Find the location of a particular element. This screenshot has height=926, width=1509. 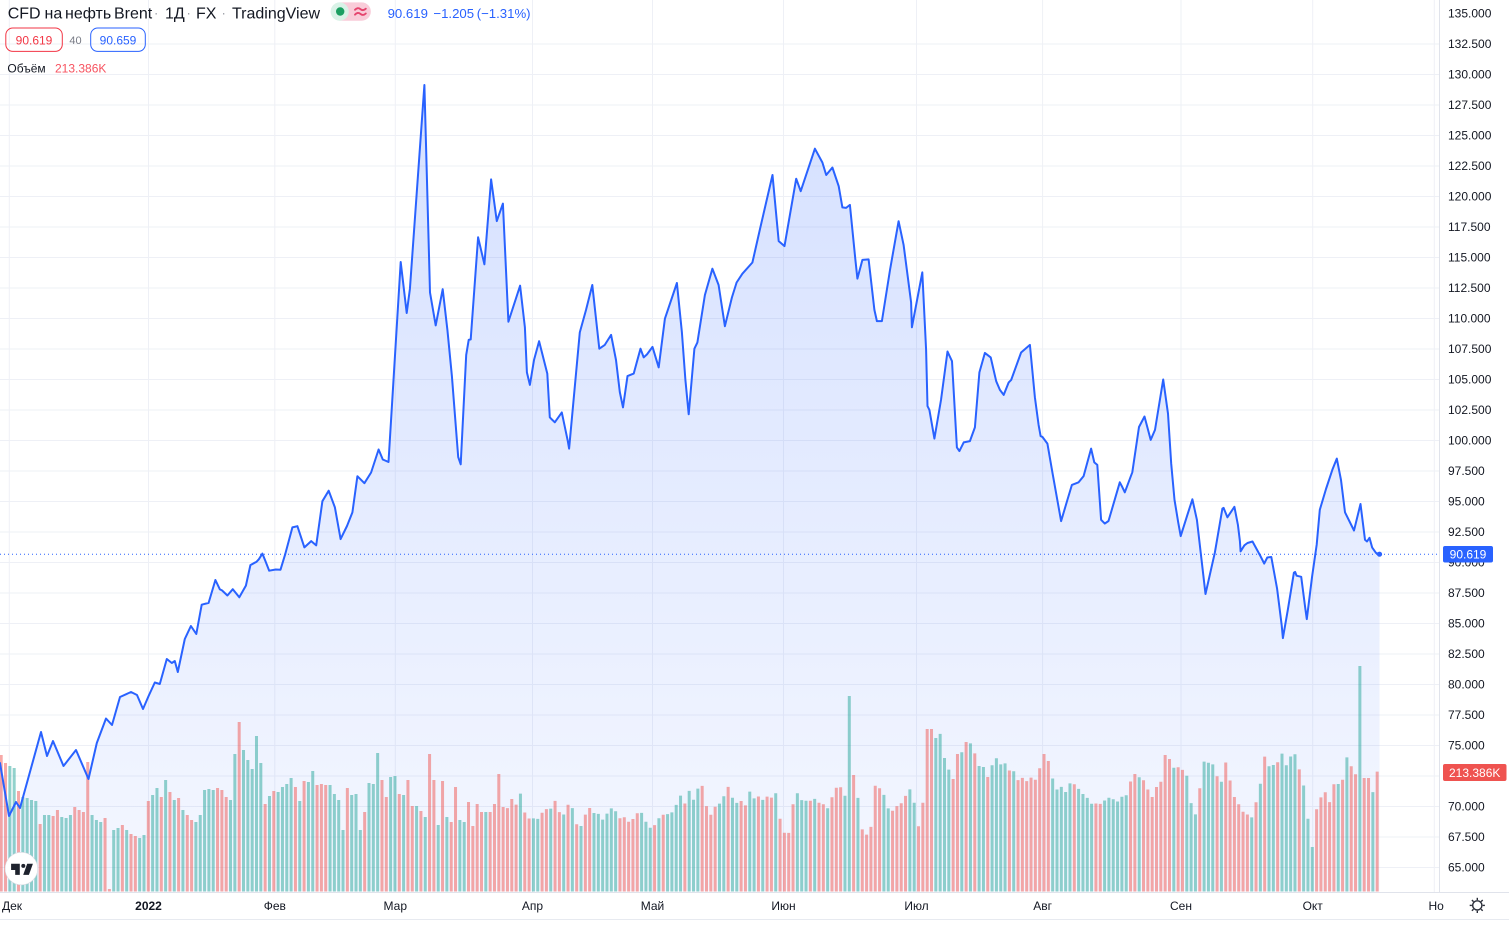

svg-text: Фев is located at coordinates (275, 906).